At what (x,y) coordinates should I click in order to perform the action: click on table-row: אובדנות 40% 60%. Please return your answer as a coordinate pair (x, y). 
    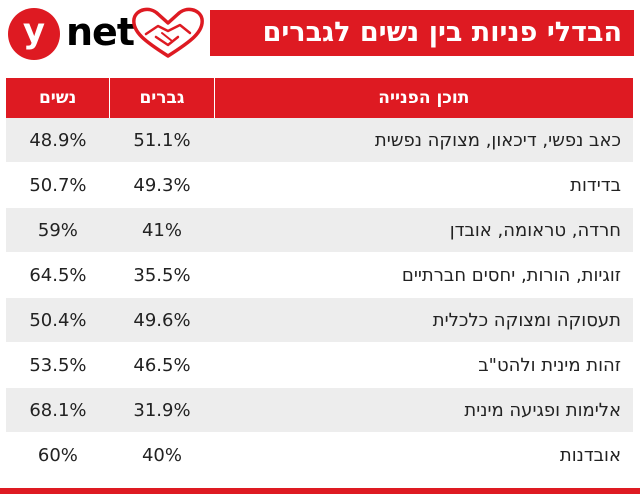
    Looking at the image, I should click on (319, 455).